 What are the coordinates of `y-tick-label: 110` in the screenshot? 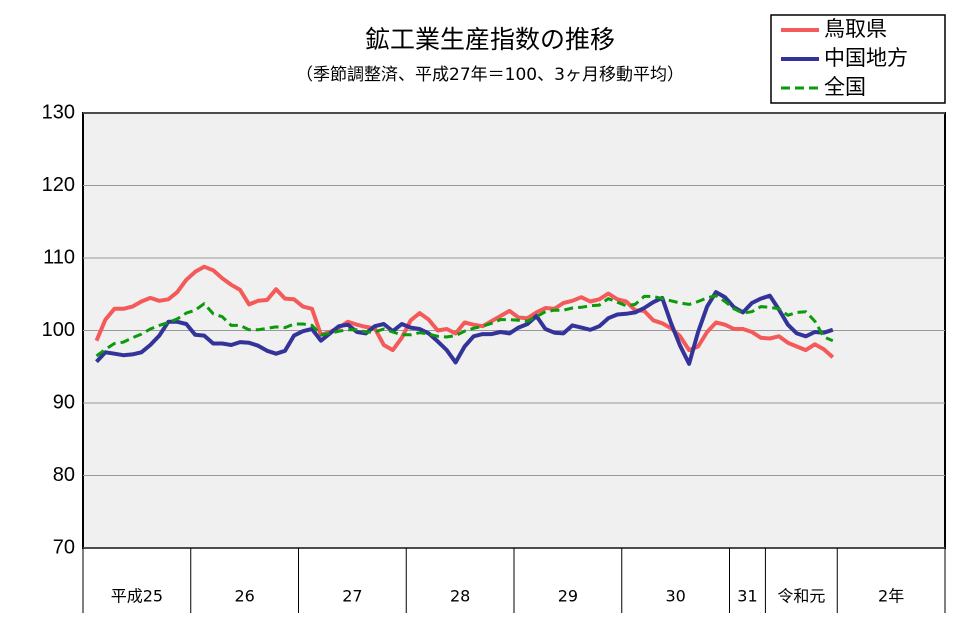 It's located at (59, 257).